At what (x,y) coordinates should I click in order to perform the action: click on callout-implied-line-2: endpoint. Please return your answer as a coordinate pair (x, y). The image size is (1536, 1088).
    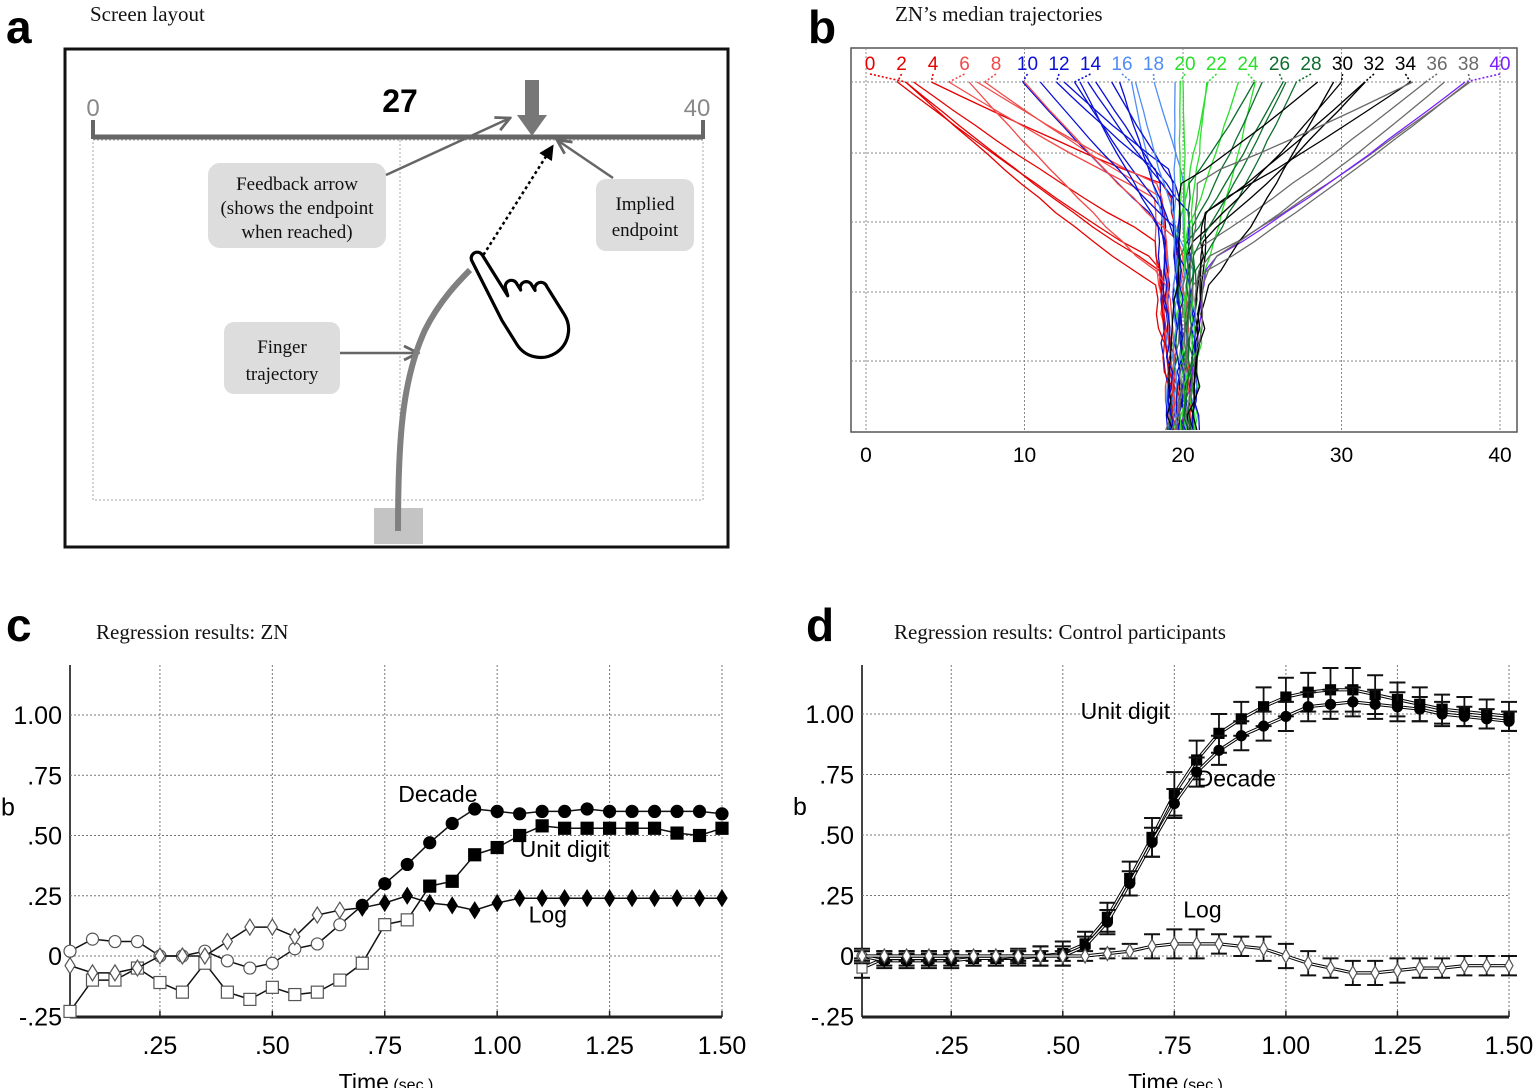
    Looking at the image, I should click on (645, 230).